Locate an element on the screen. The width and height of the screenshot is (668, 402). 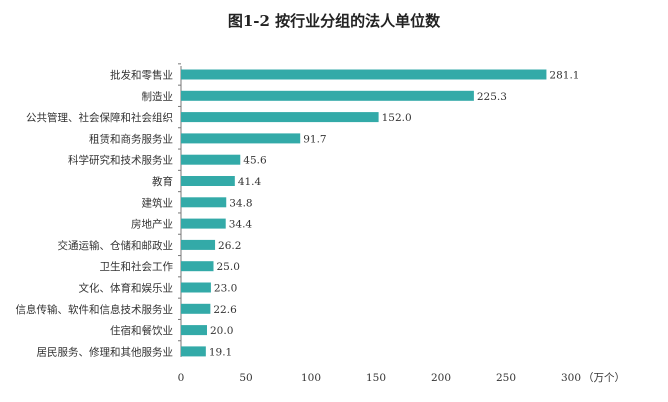
category-label: 科学研究和技术服务业 is located at coordinates (120, 160).